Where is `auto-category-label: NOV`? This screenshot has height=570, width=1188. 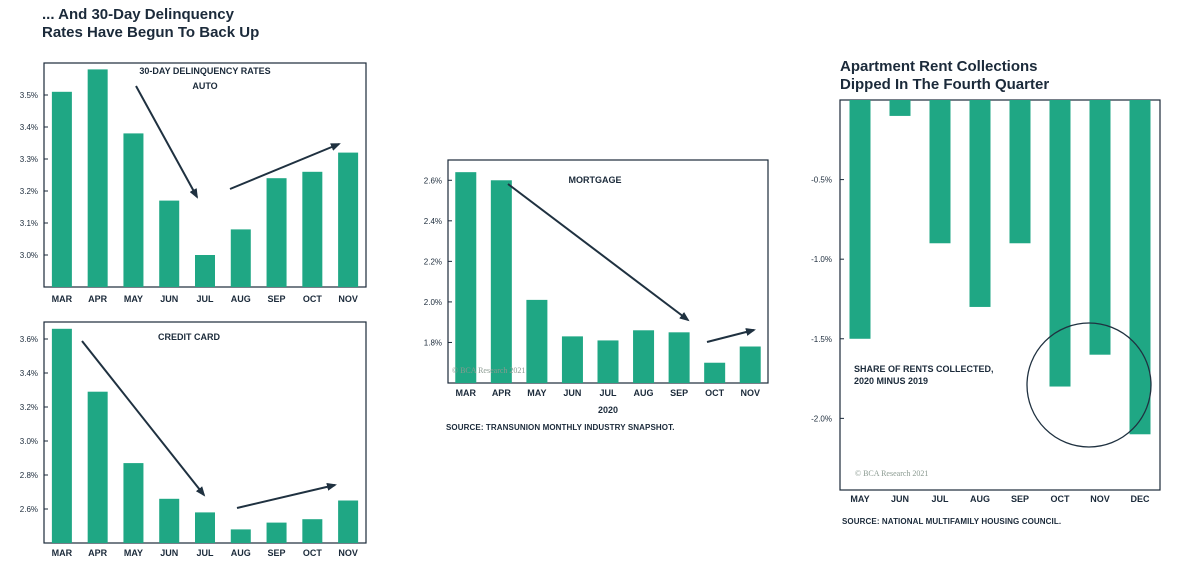
auto-category-label: NOV is located at coordinates (348, 299).